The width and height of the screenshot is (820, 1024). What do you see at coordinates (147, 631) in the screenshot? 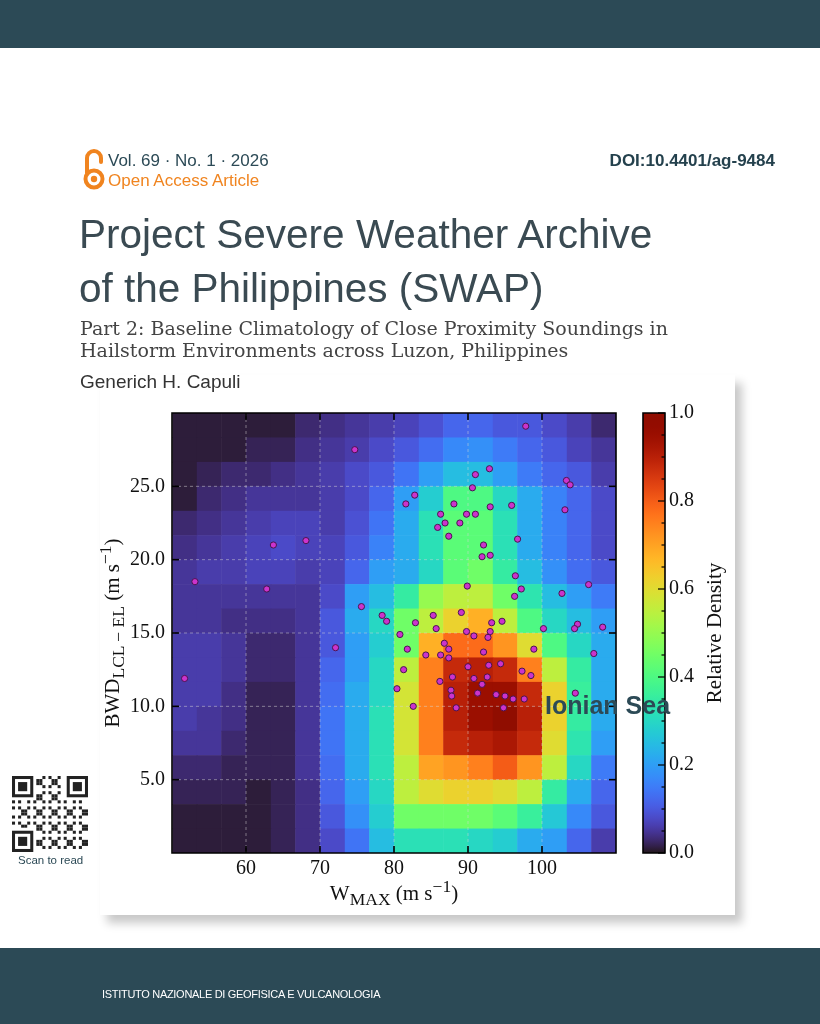
I see `y-tick-label: 15.0` at bounding box center [147, 631].